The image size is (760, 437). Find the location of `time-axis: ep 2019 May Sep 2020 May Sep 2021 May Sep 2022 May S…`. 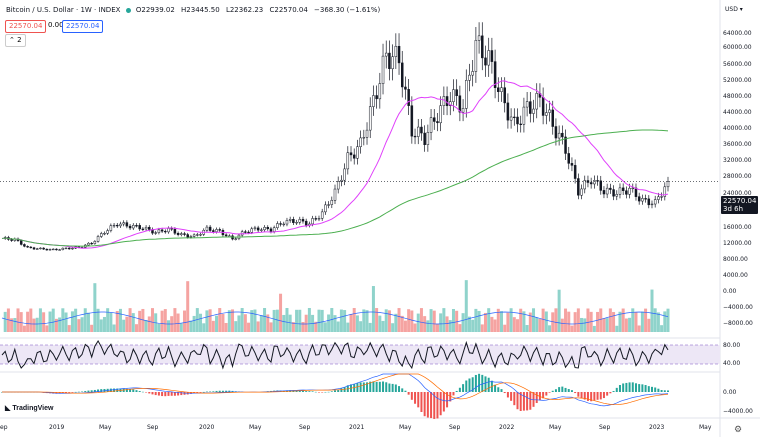

time-axis: ep 2019 May Sep 2020 May Sep 2021 May Sep 2022 May S… is located at coordinates (356, 427).